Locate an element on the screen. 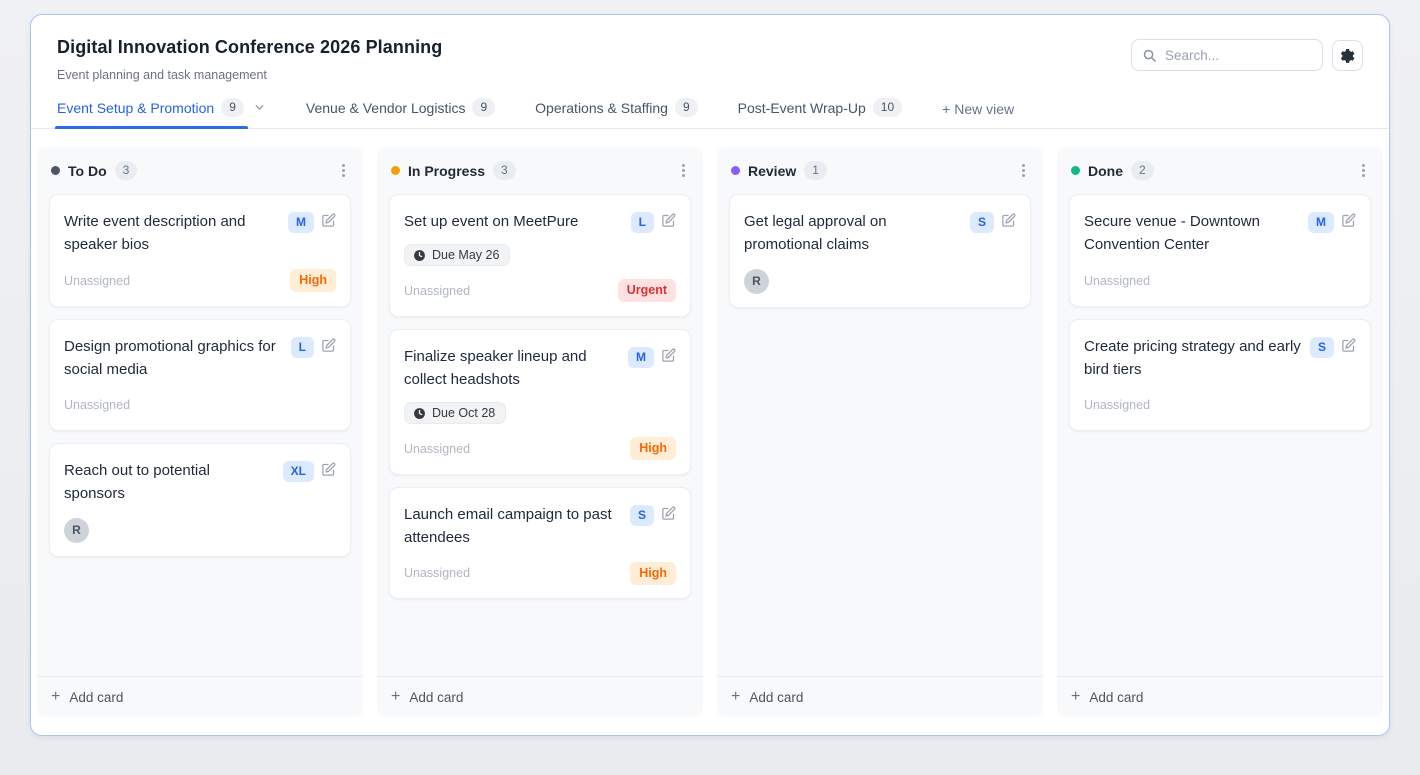 The image size is (1420, 775). tab-post-event-wrap-up: Post-Event Wrap-Up 10 is located at coordinates (820, 113).